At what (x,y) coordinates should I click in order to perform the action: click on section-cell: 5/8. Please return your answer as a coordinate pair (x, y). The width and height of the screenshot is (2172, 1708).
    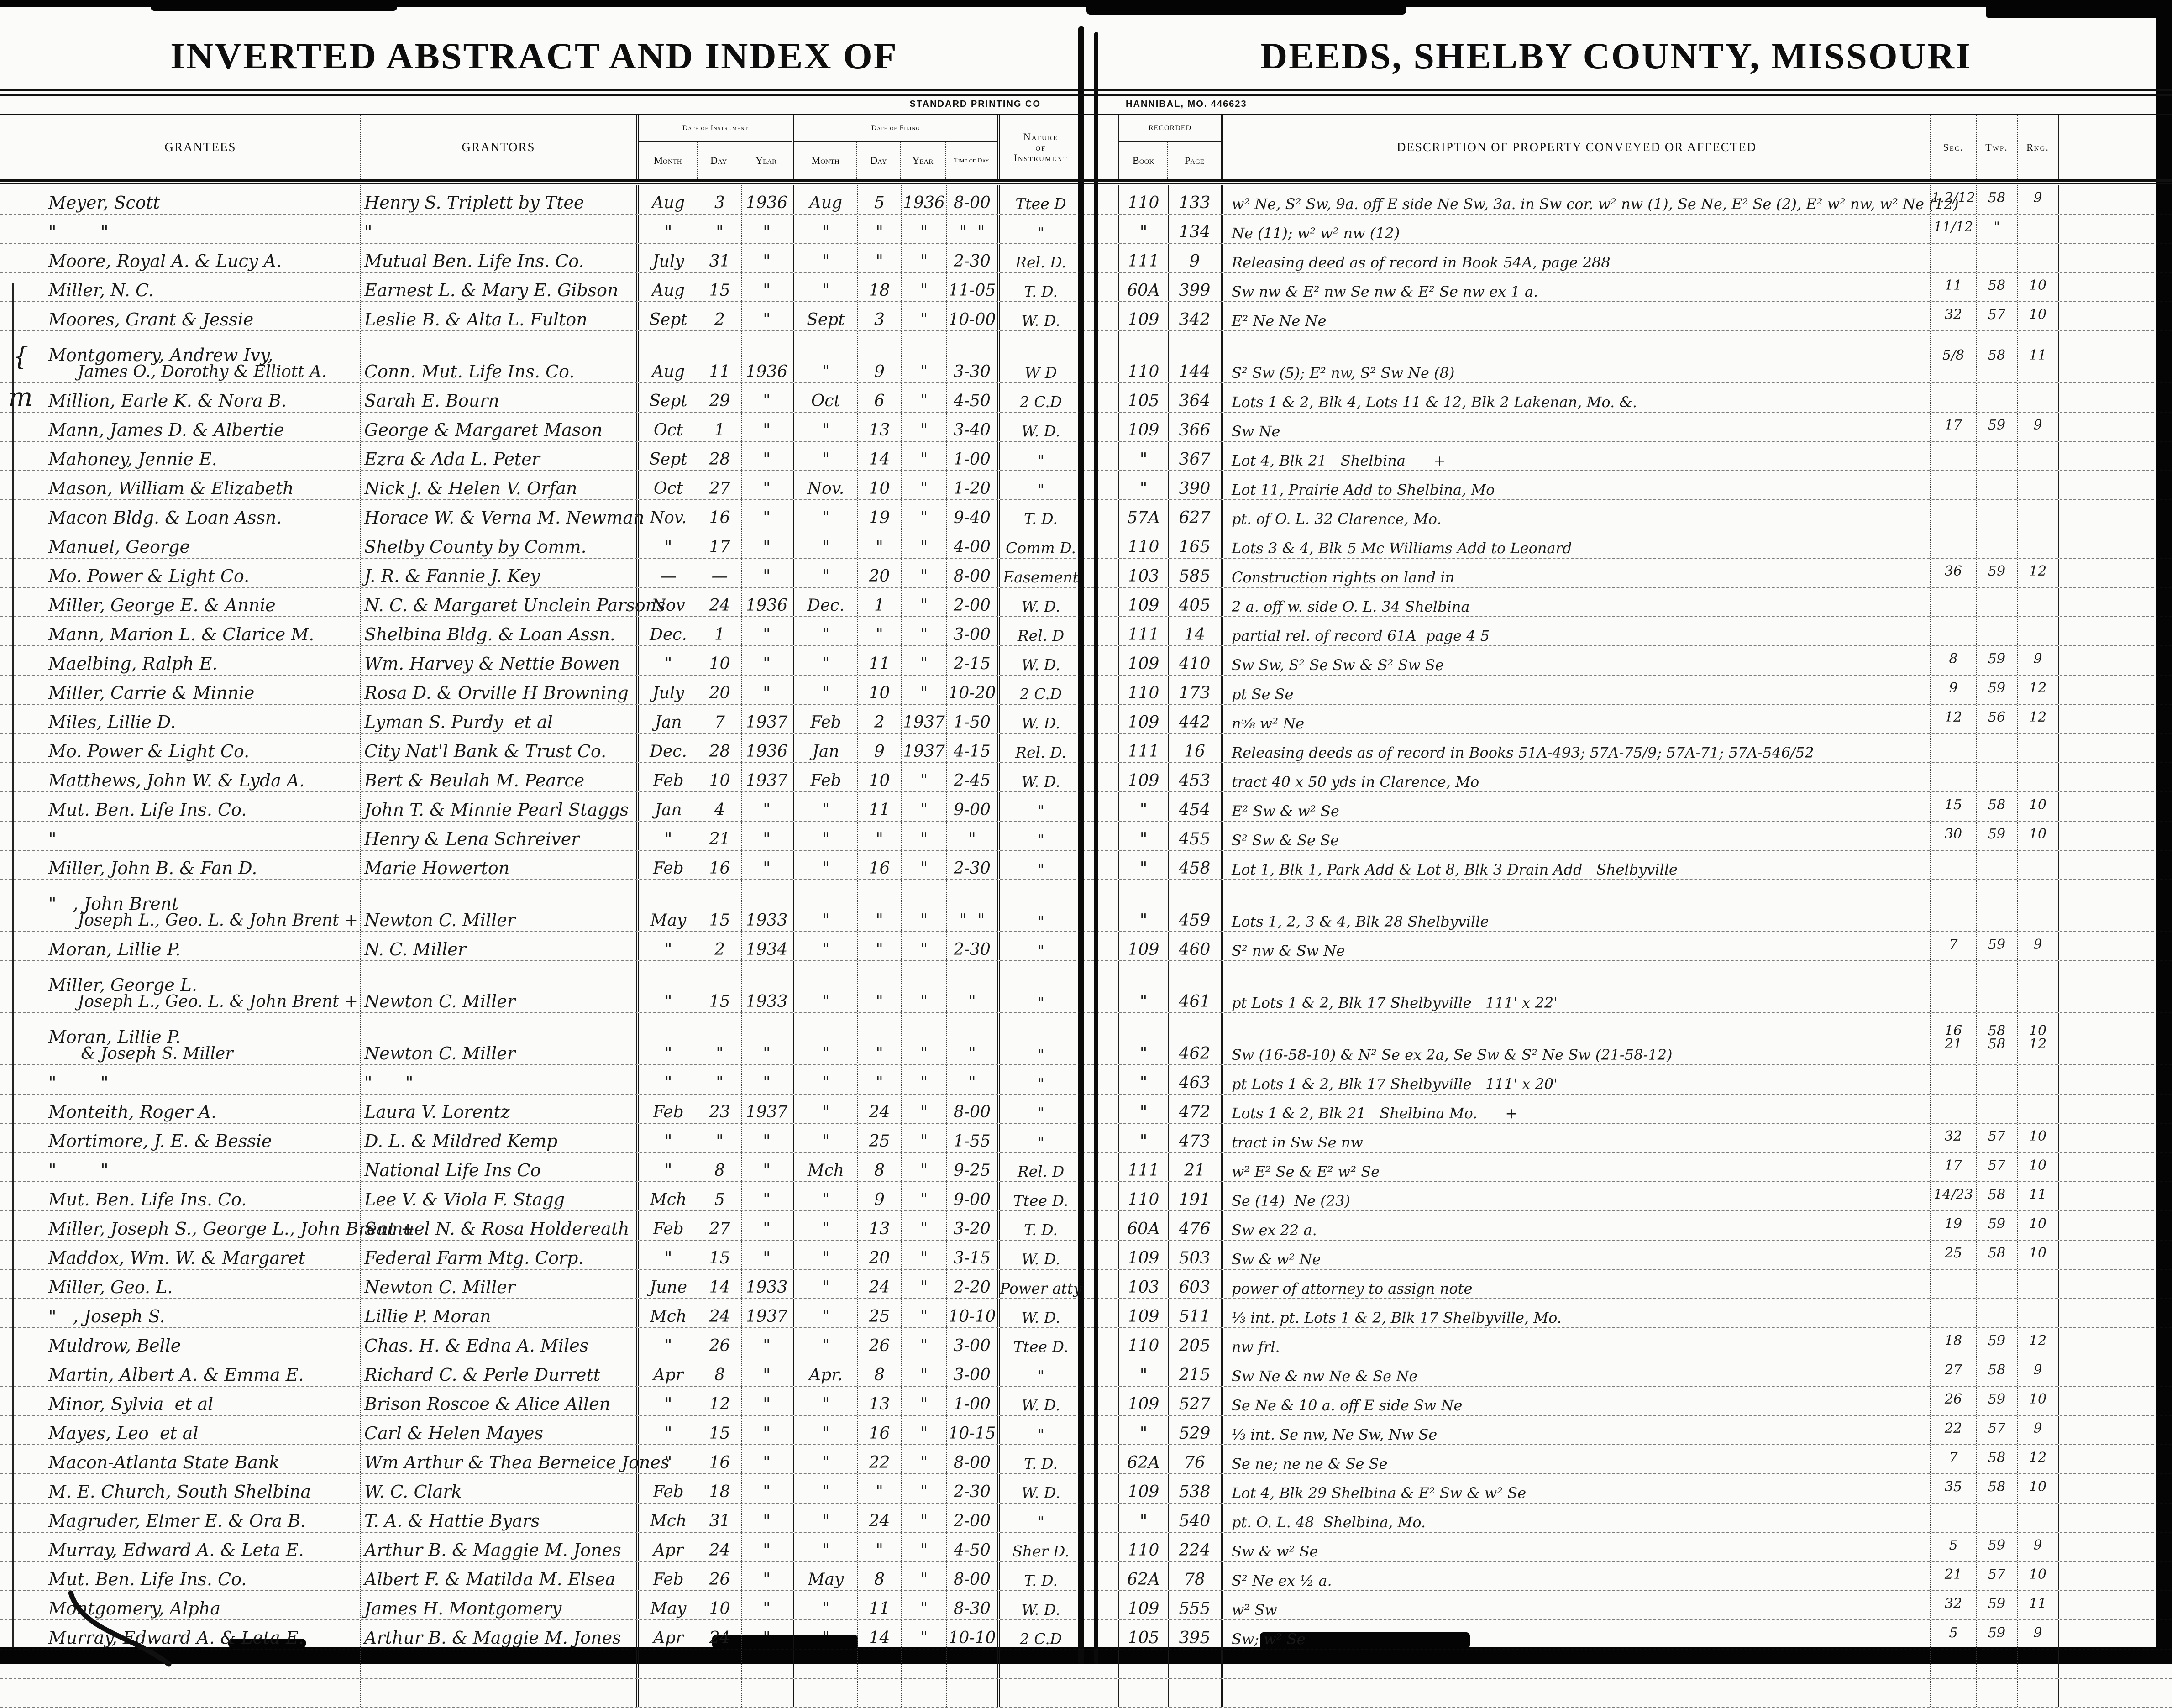
    Looking at the image, I should click on (1954, 357).